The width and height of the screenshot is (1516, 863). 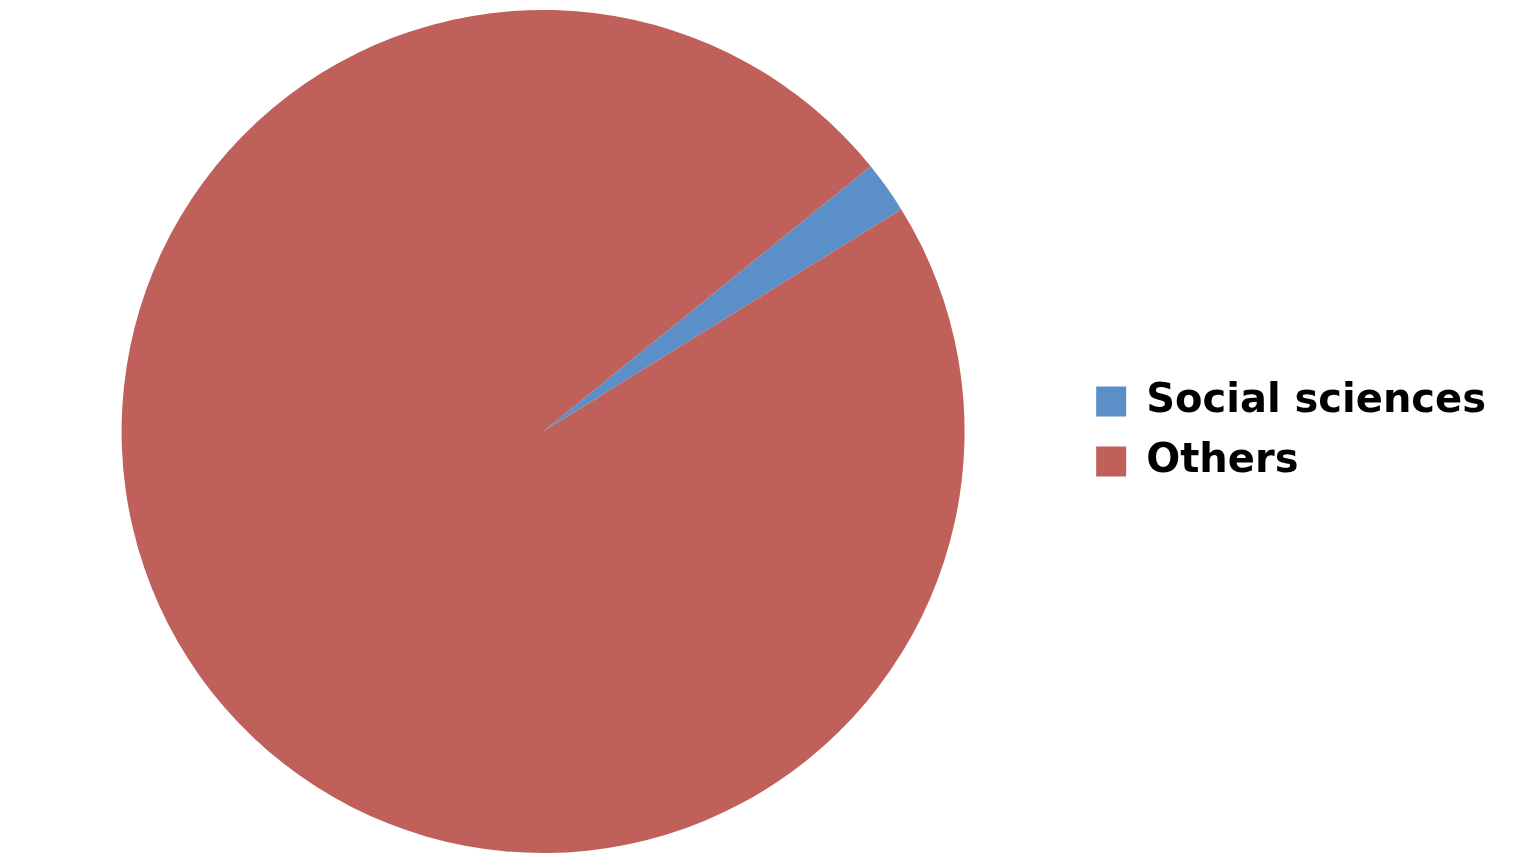 What do you see at coordinates (1316, 397) in the screenshot?
I see `legend-label: Social sciences` at bounding box center [1316, 397].